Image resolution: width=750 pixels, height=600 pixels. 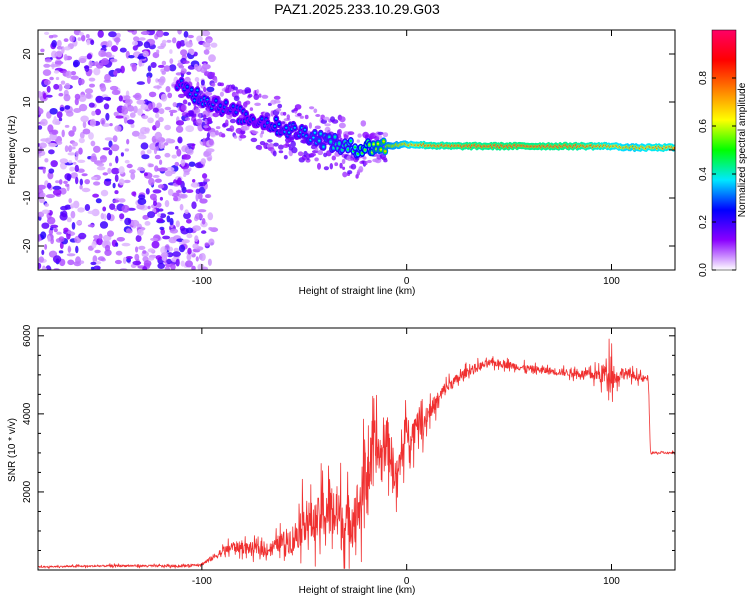 What do you see at coordinates (742, 149) in the screenshot?
I see `colorbar-label: Normalized spectral amplitude` at bounding box center [742, 149].